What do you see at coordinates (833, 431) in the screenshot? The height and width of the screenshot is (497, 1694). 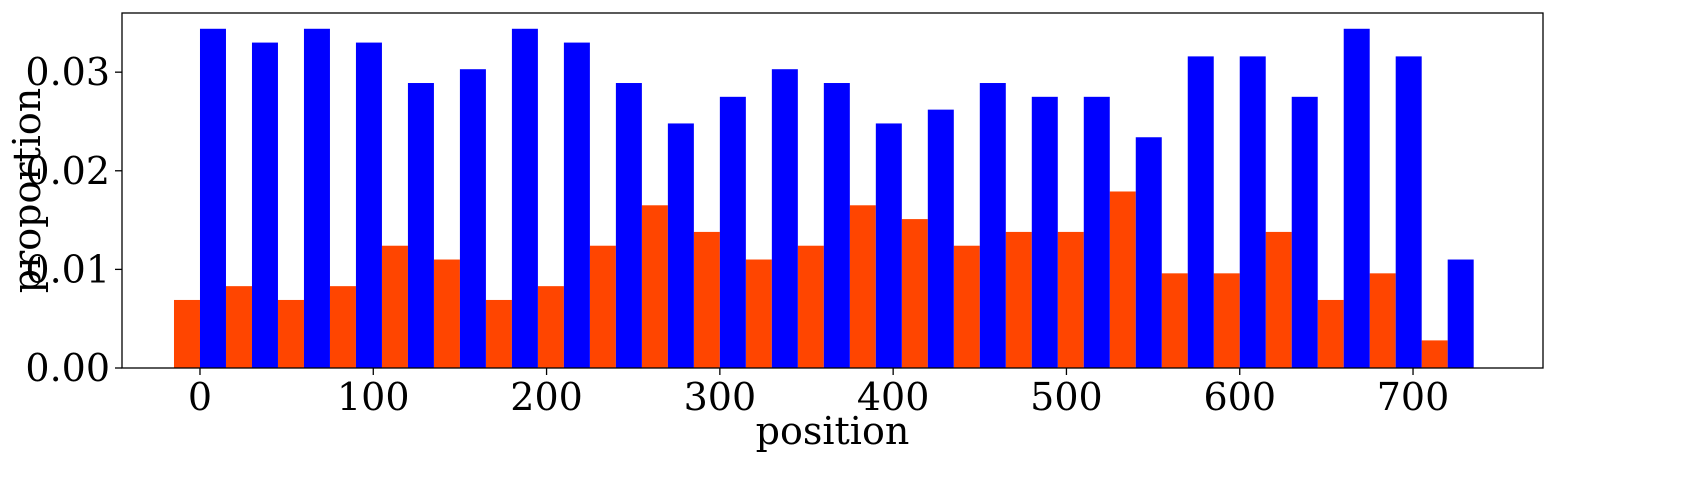 I see `x-axis-label: position` at bounding box center [833, 431].